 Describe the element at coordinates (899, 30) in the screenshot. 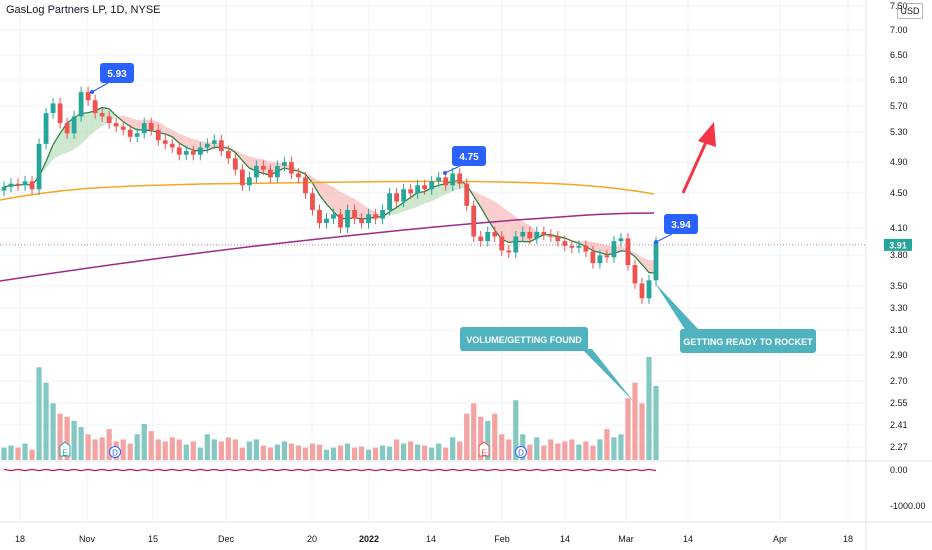

I see `price-tick-label: 7.00` at that location.